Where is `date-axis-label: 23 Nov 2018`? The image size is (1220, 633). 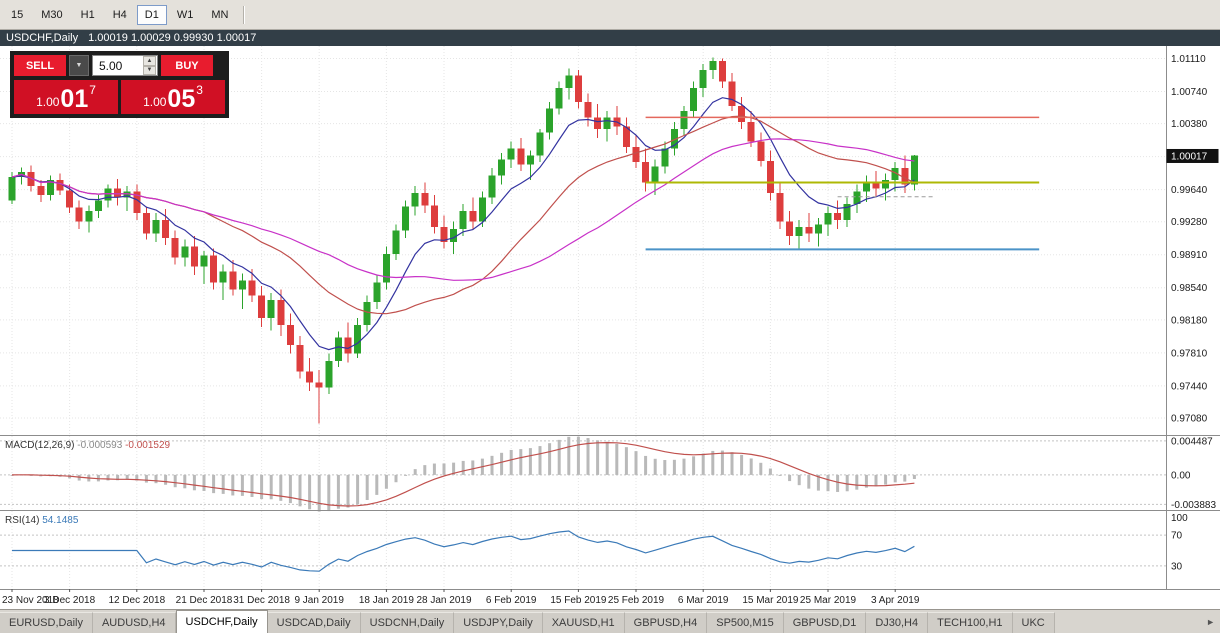
date-axis-label: 23 Nov 2018 is located at coordinates (30, 600).